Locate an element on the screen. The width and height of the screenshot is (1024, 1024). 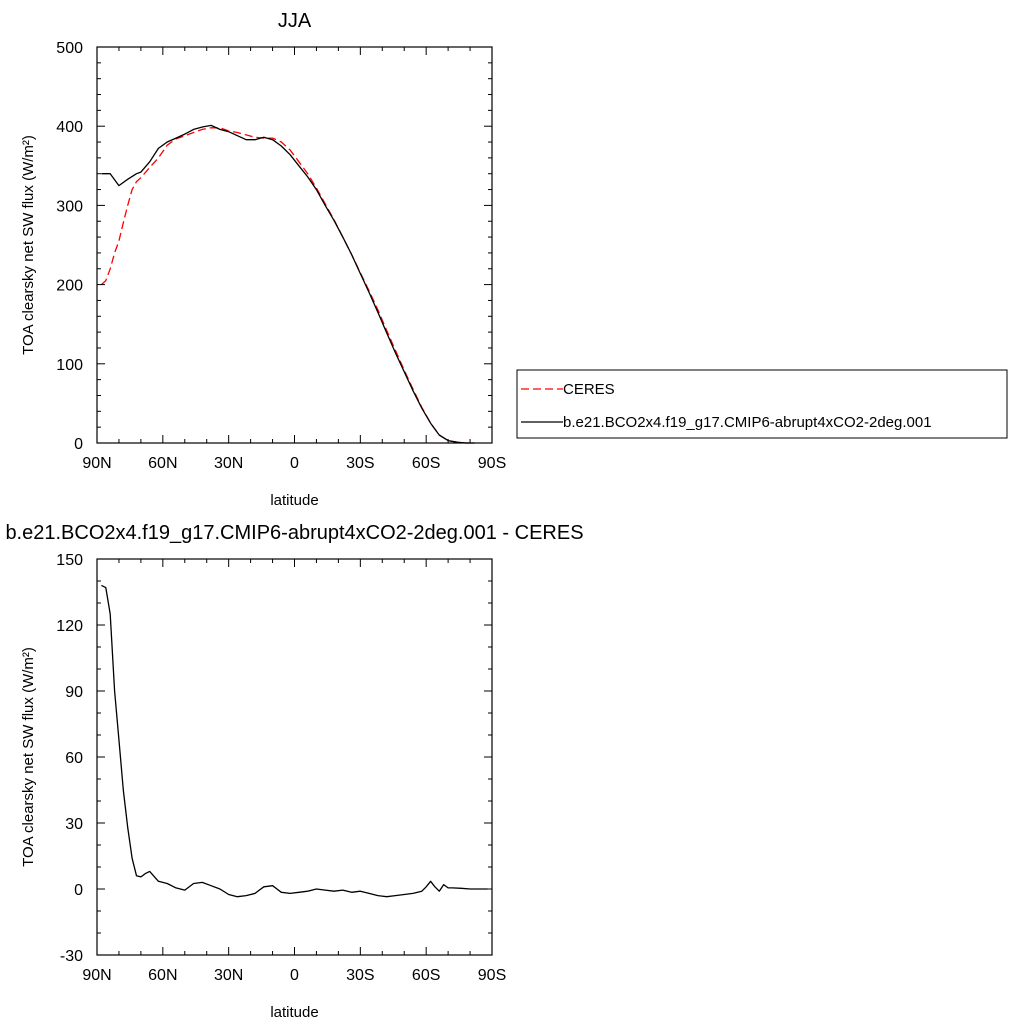
y-tick-label: 200 is located at coordinates (69, 286).